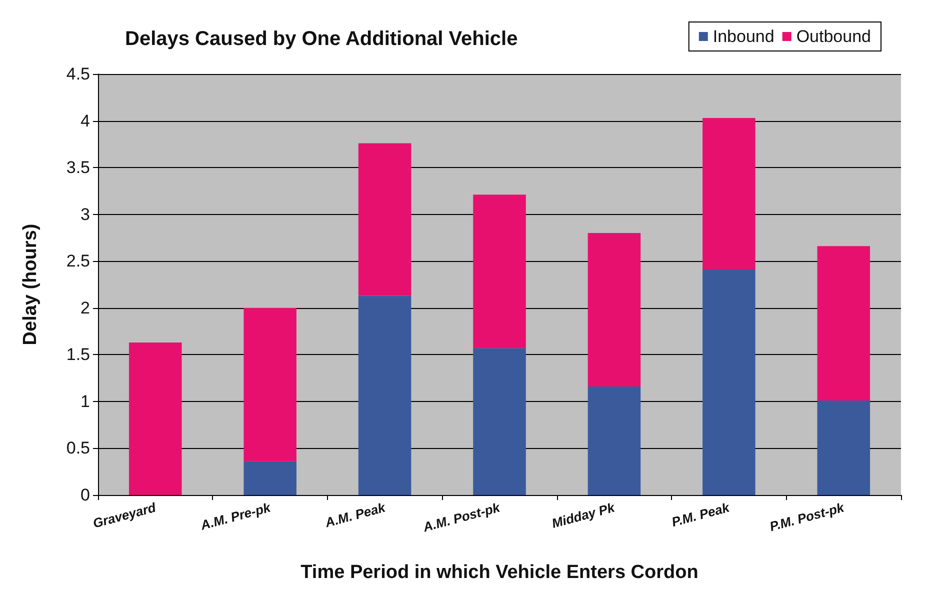  I want to click on y-tick-label: 4.5, so click(78, 74).